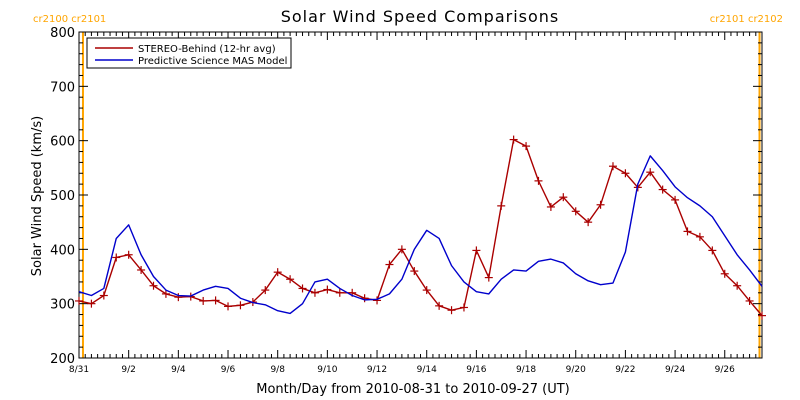 The image size is (800, 400). What do you see at coordinates (79, 370) in the screenshot?
I see `x-tick-label: 8/31` at bounding box center [79, 370].